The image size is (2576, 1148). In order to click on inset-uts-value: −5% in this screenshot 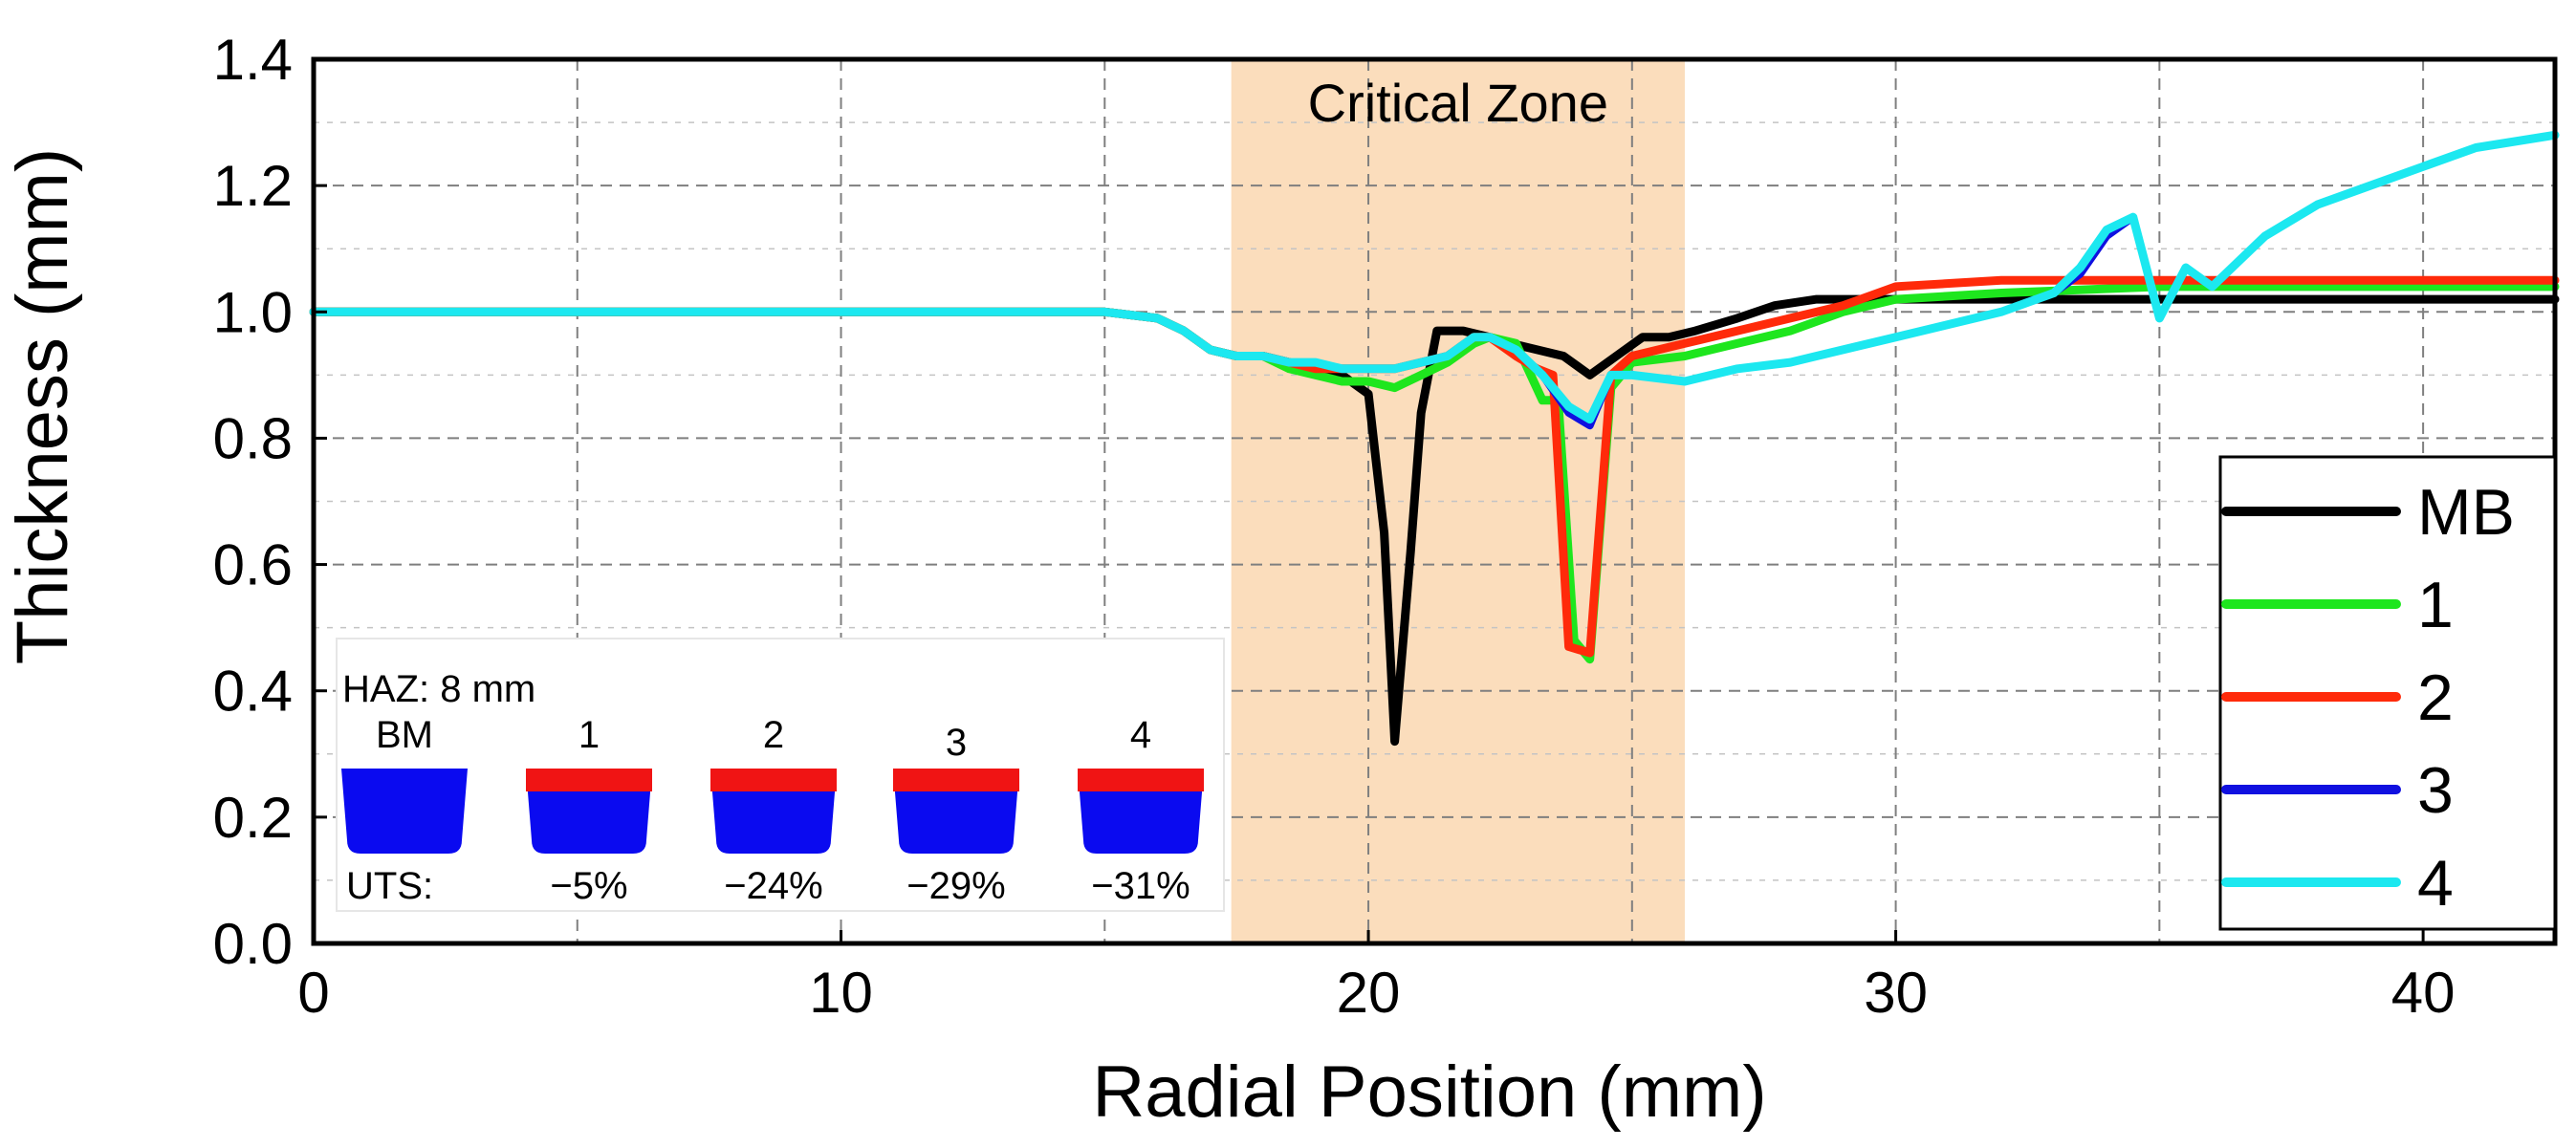, I will do `click(588, 886)`.